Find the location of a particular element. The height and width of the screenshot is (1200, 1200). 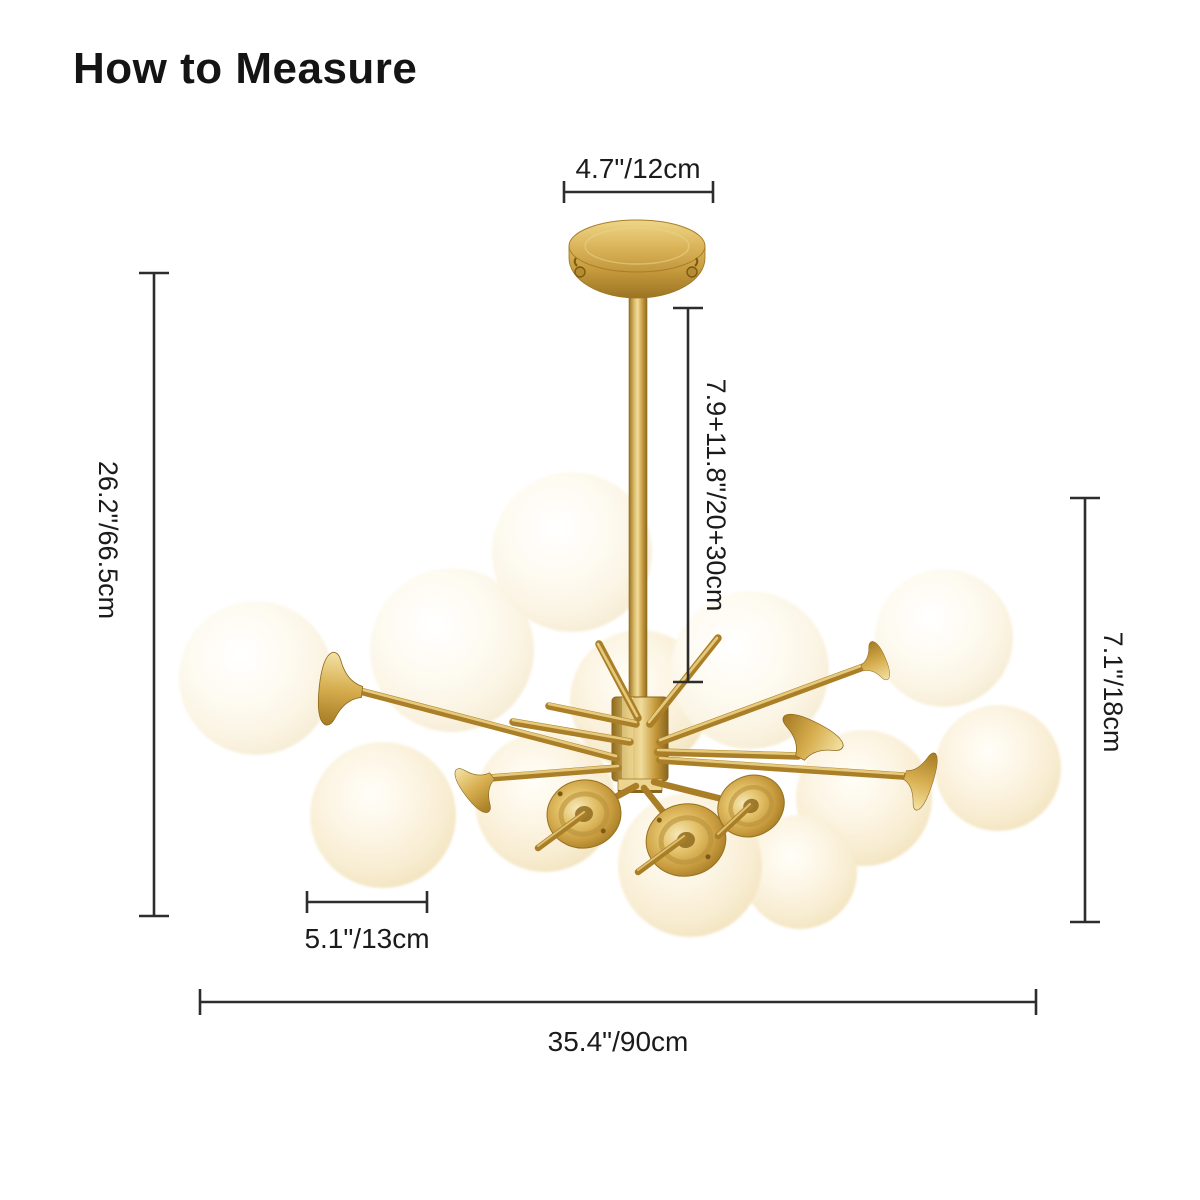

dim-canopy-width-label: 4.7"/12cm is located at coordinates (637, 168).